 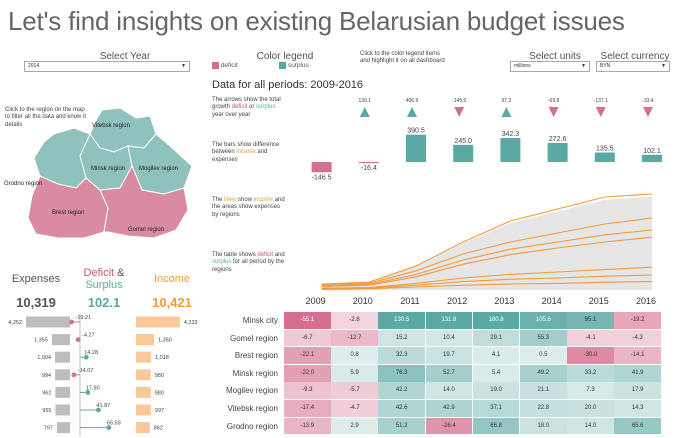 I want to click on table-cell: -13.9, so click(x=307, y=426).